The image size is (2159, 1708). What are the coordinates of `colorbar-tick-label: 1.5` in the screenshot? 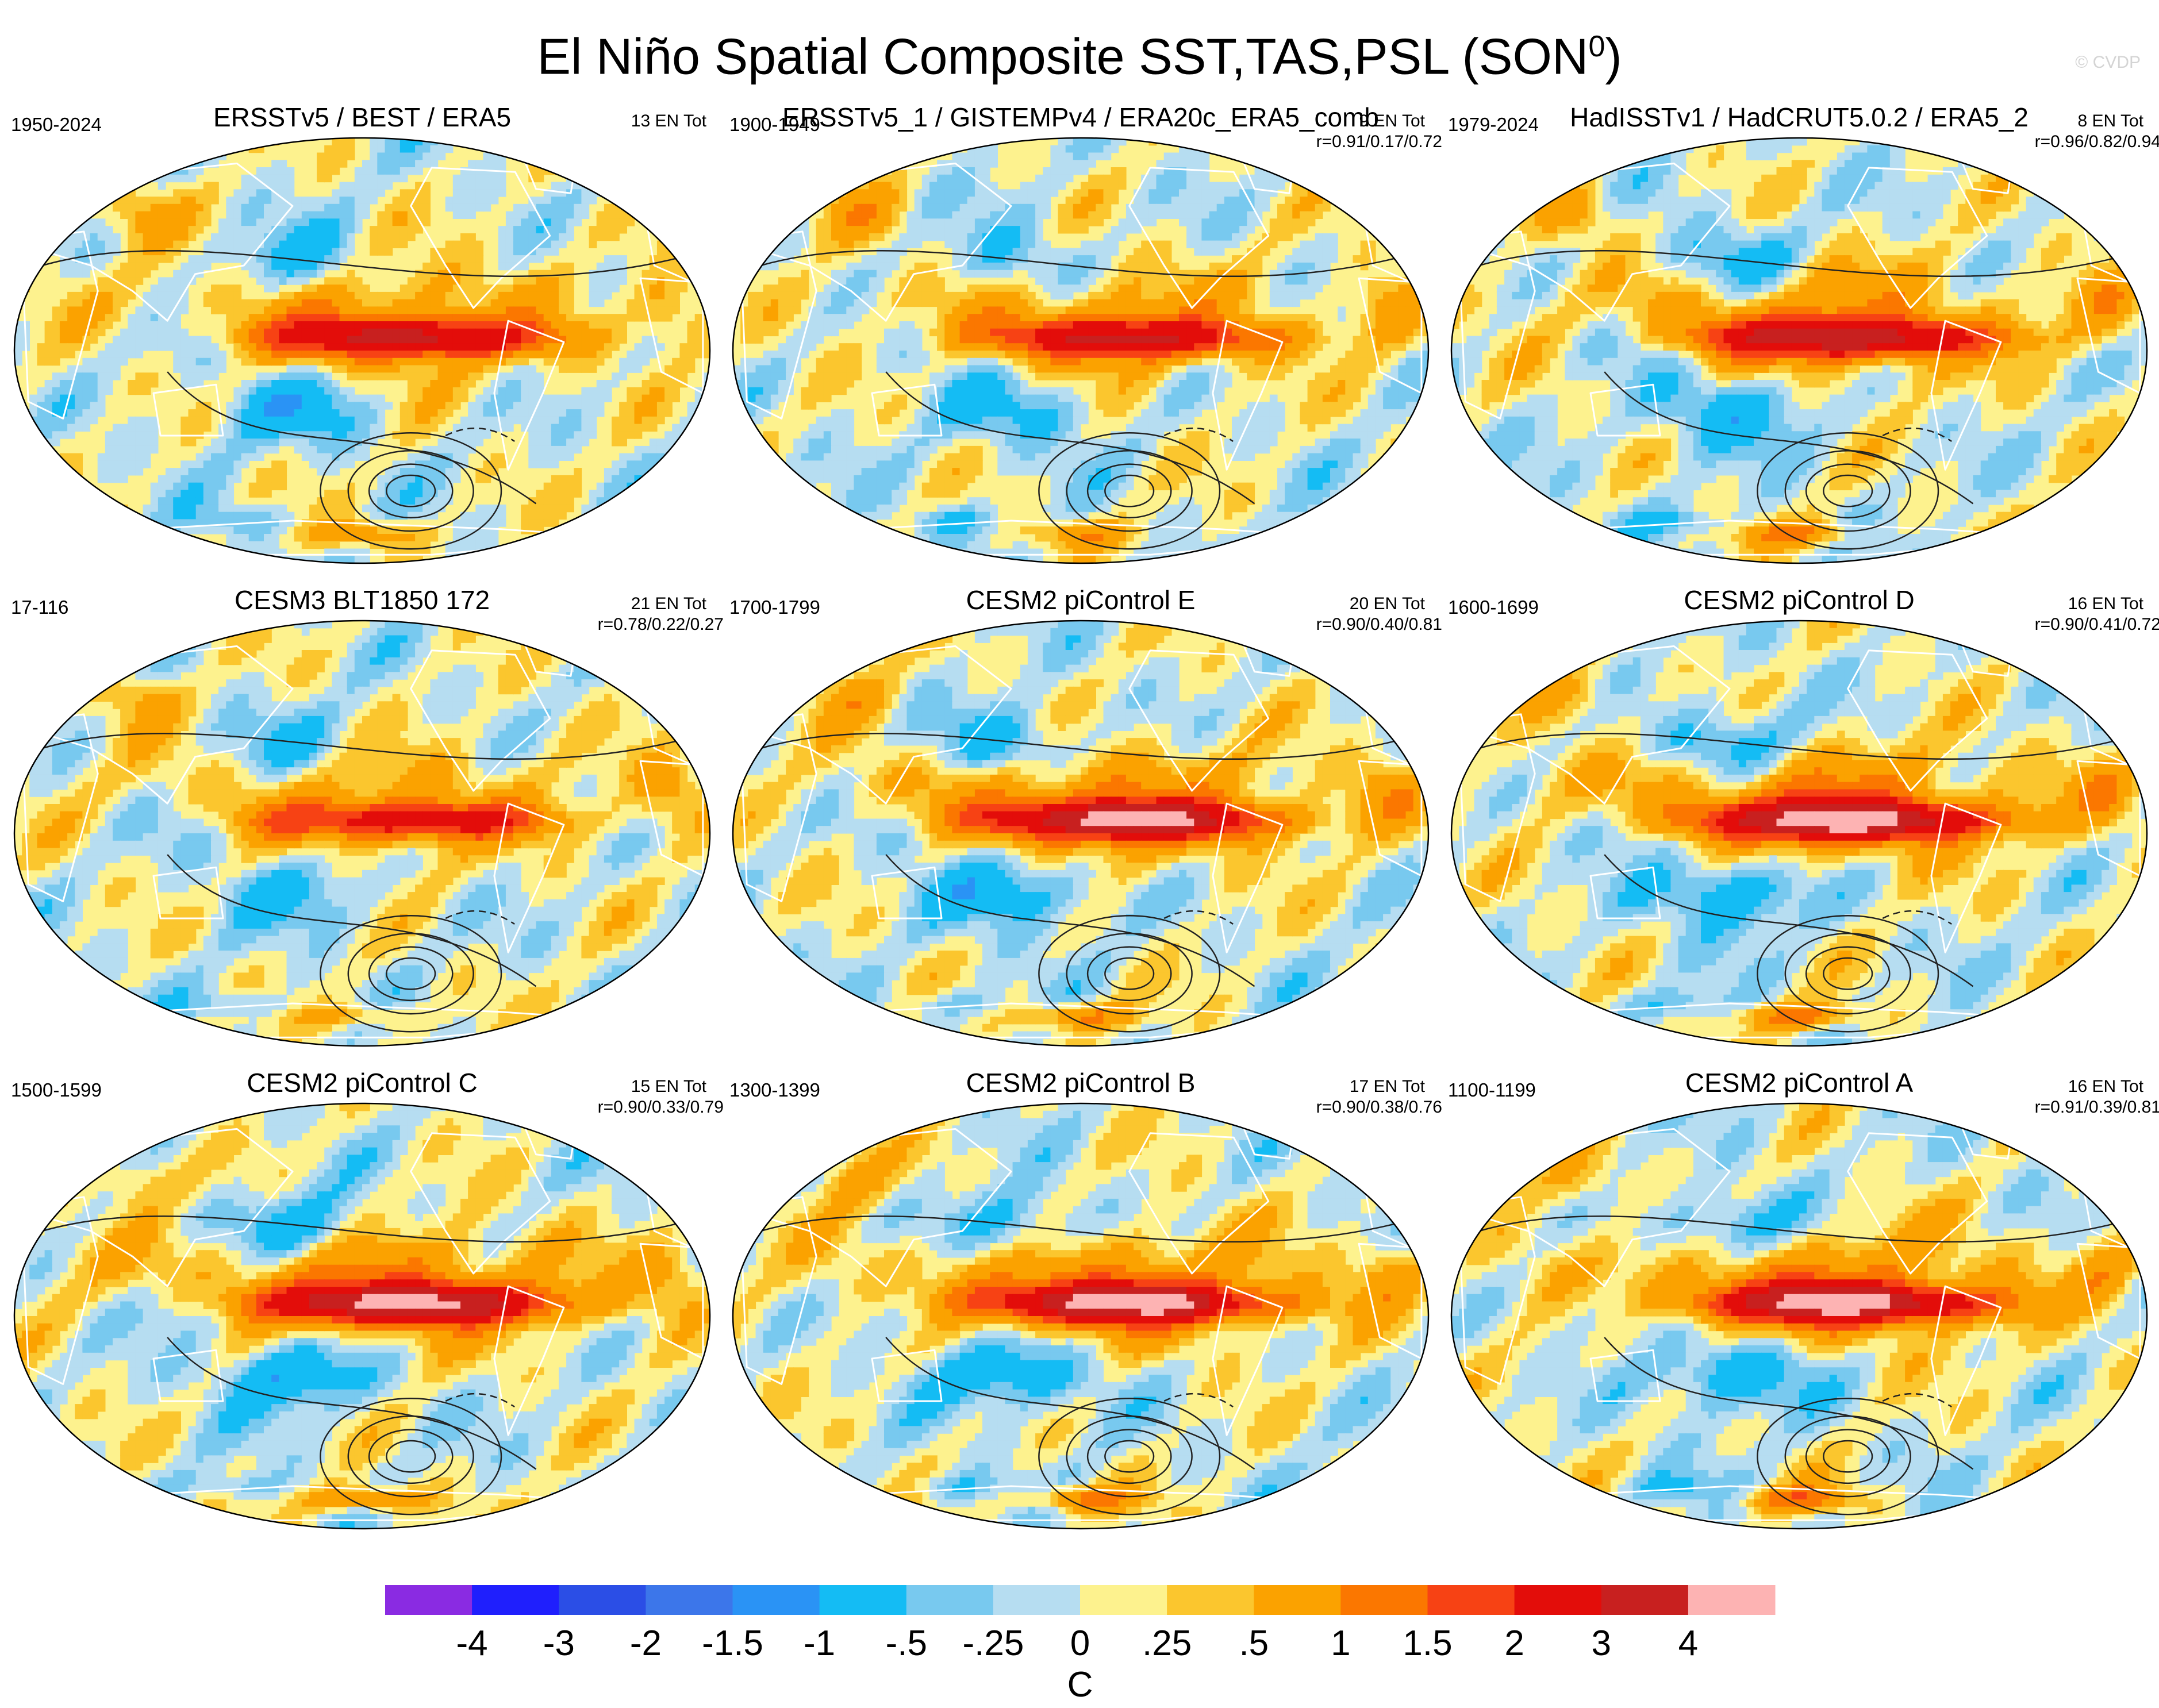 It's located at (1427, 1643).